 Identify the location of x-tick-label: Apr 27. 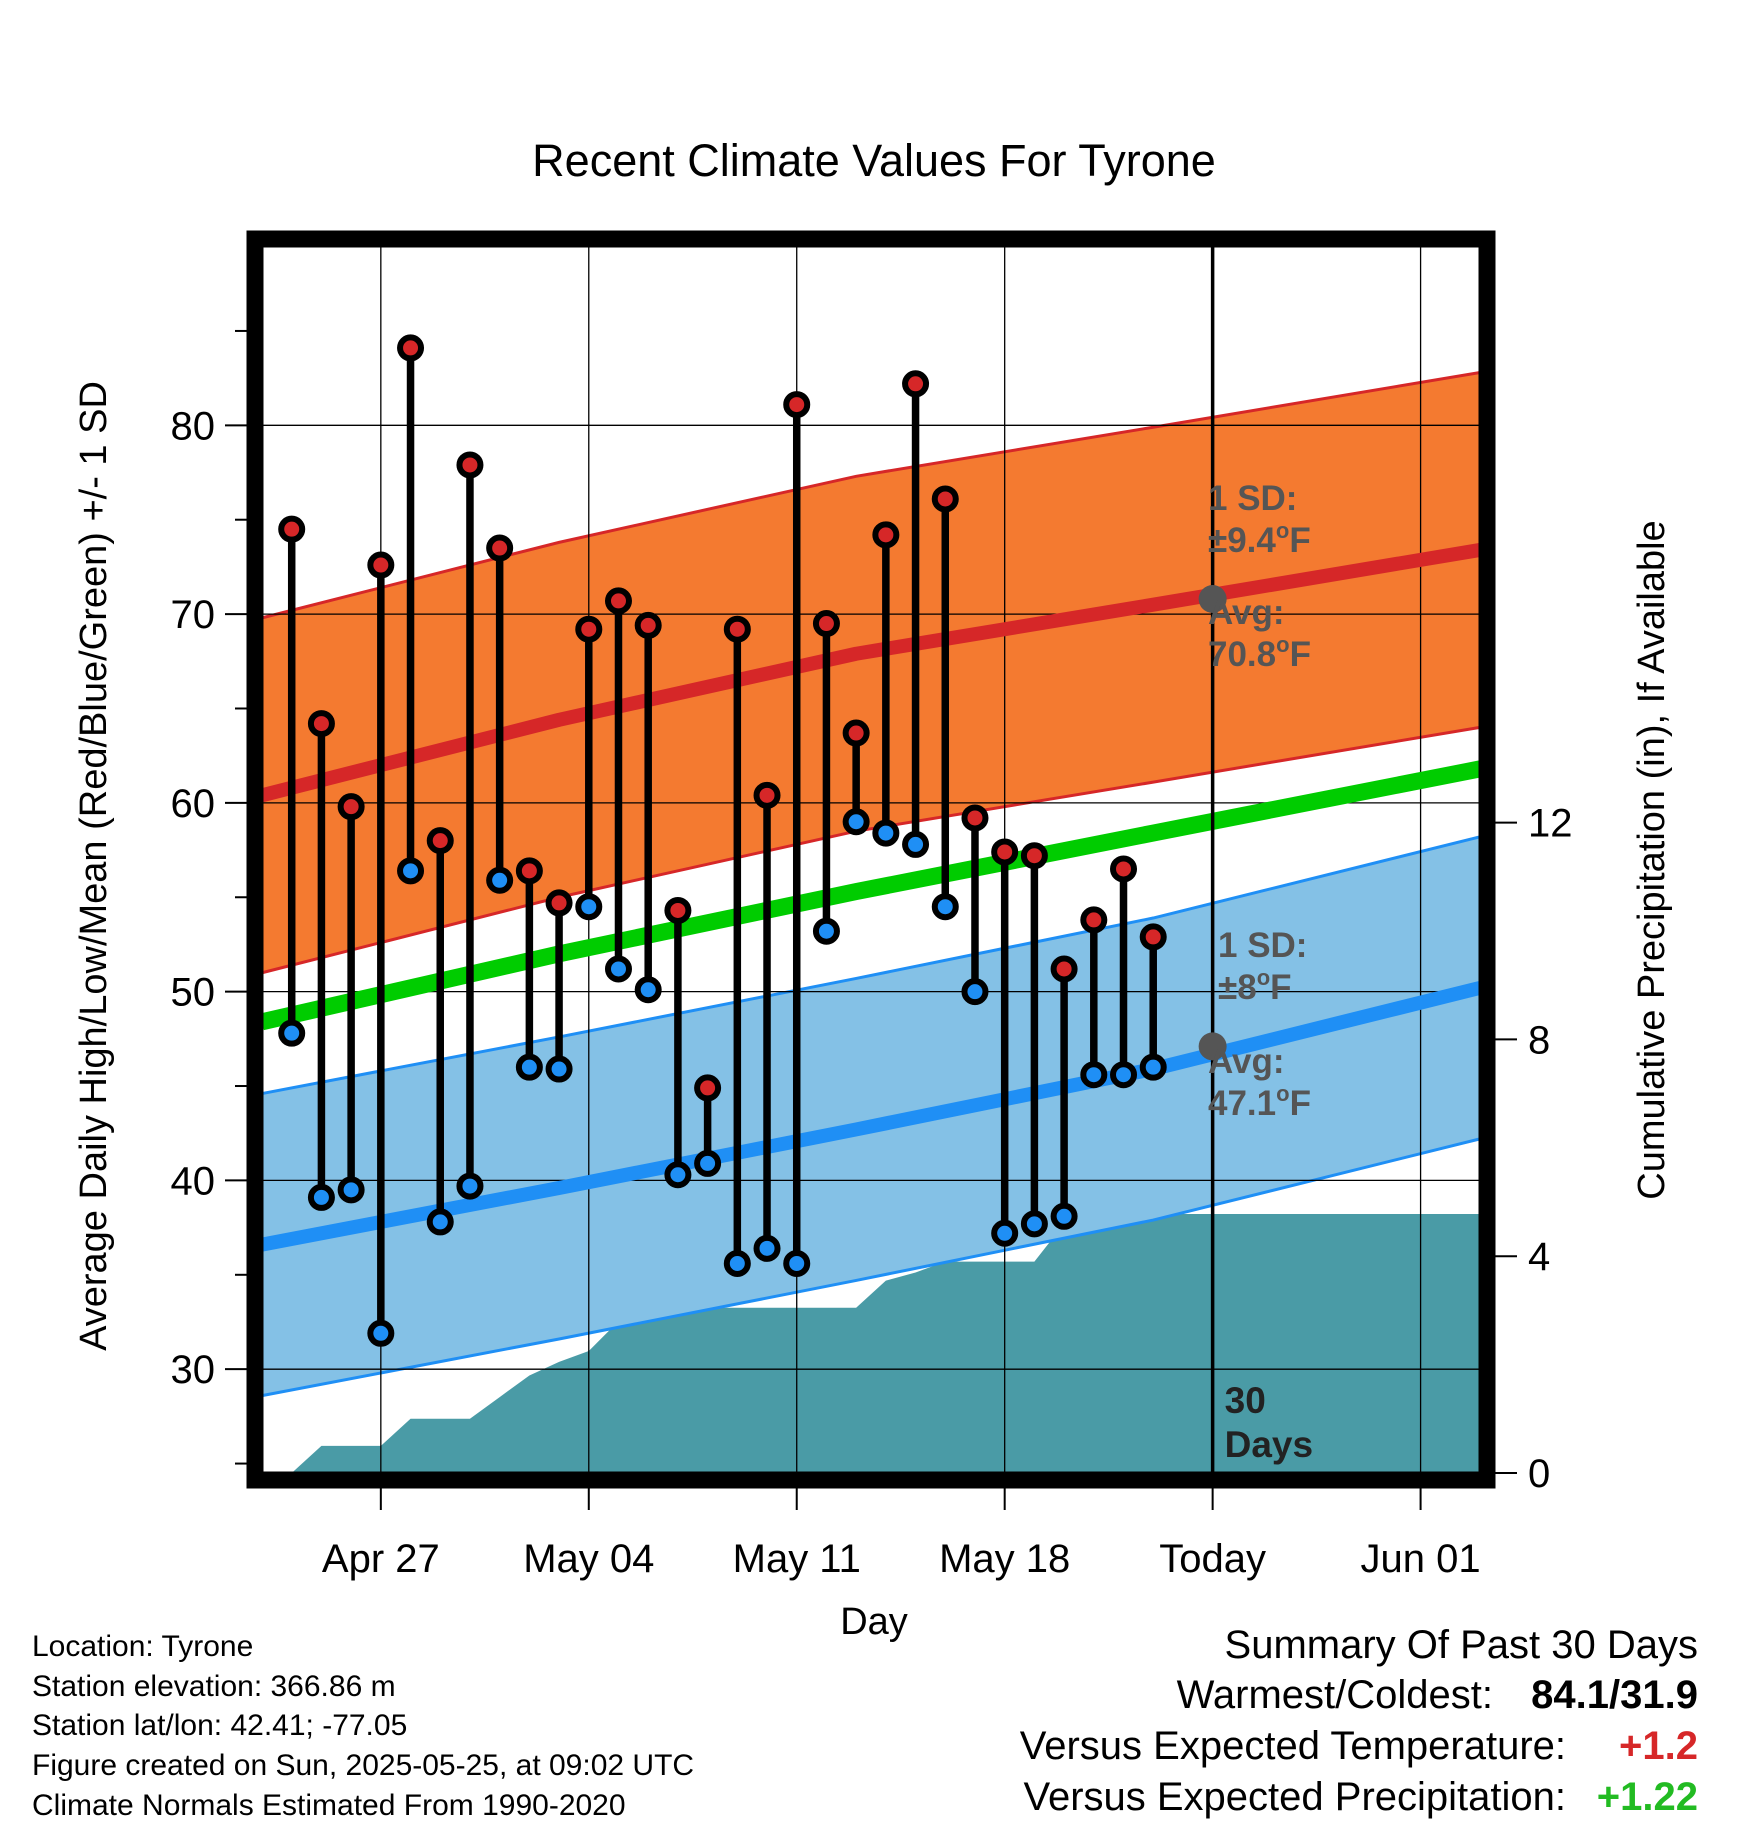
(381, 1559).